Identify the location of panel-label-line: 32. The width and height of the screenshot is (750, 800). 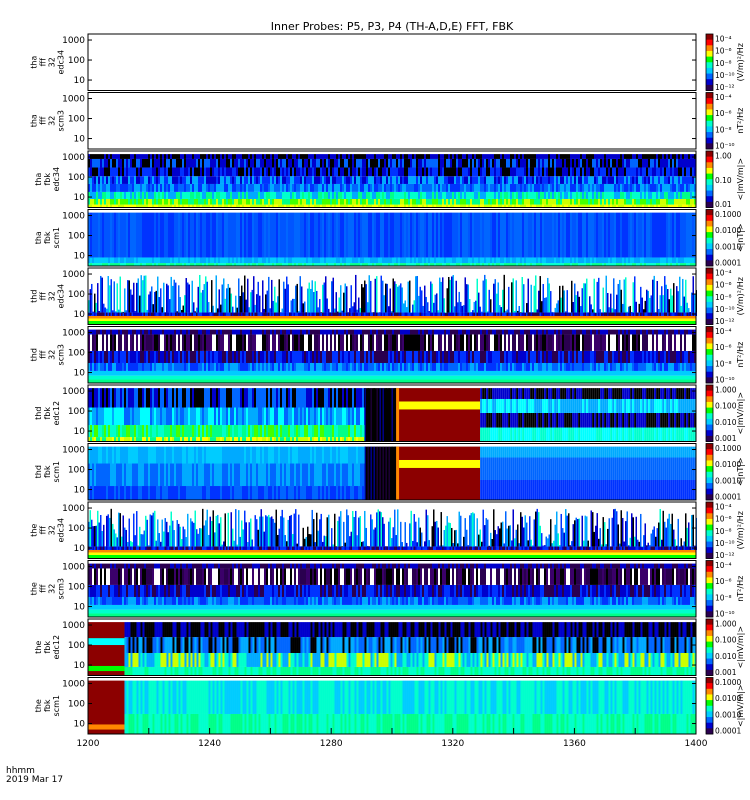
(52, 62).